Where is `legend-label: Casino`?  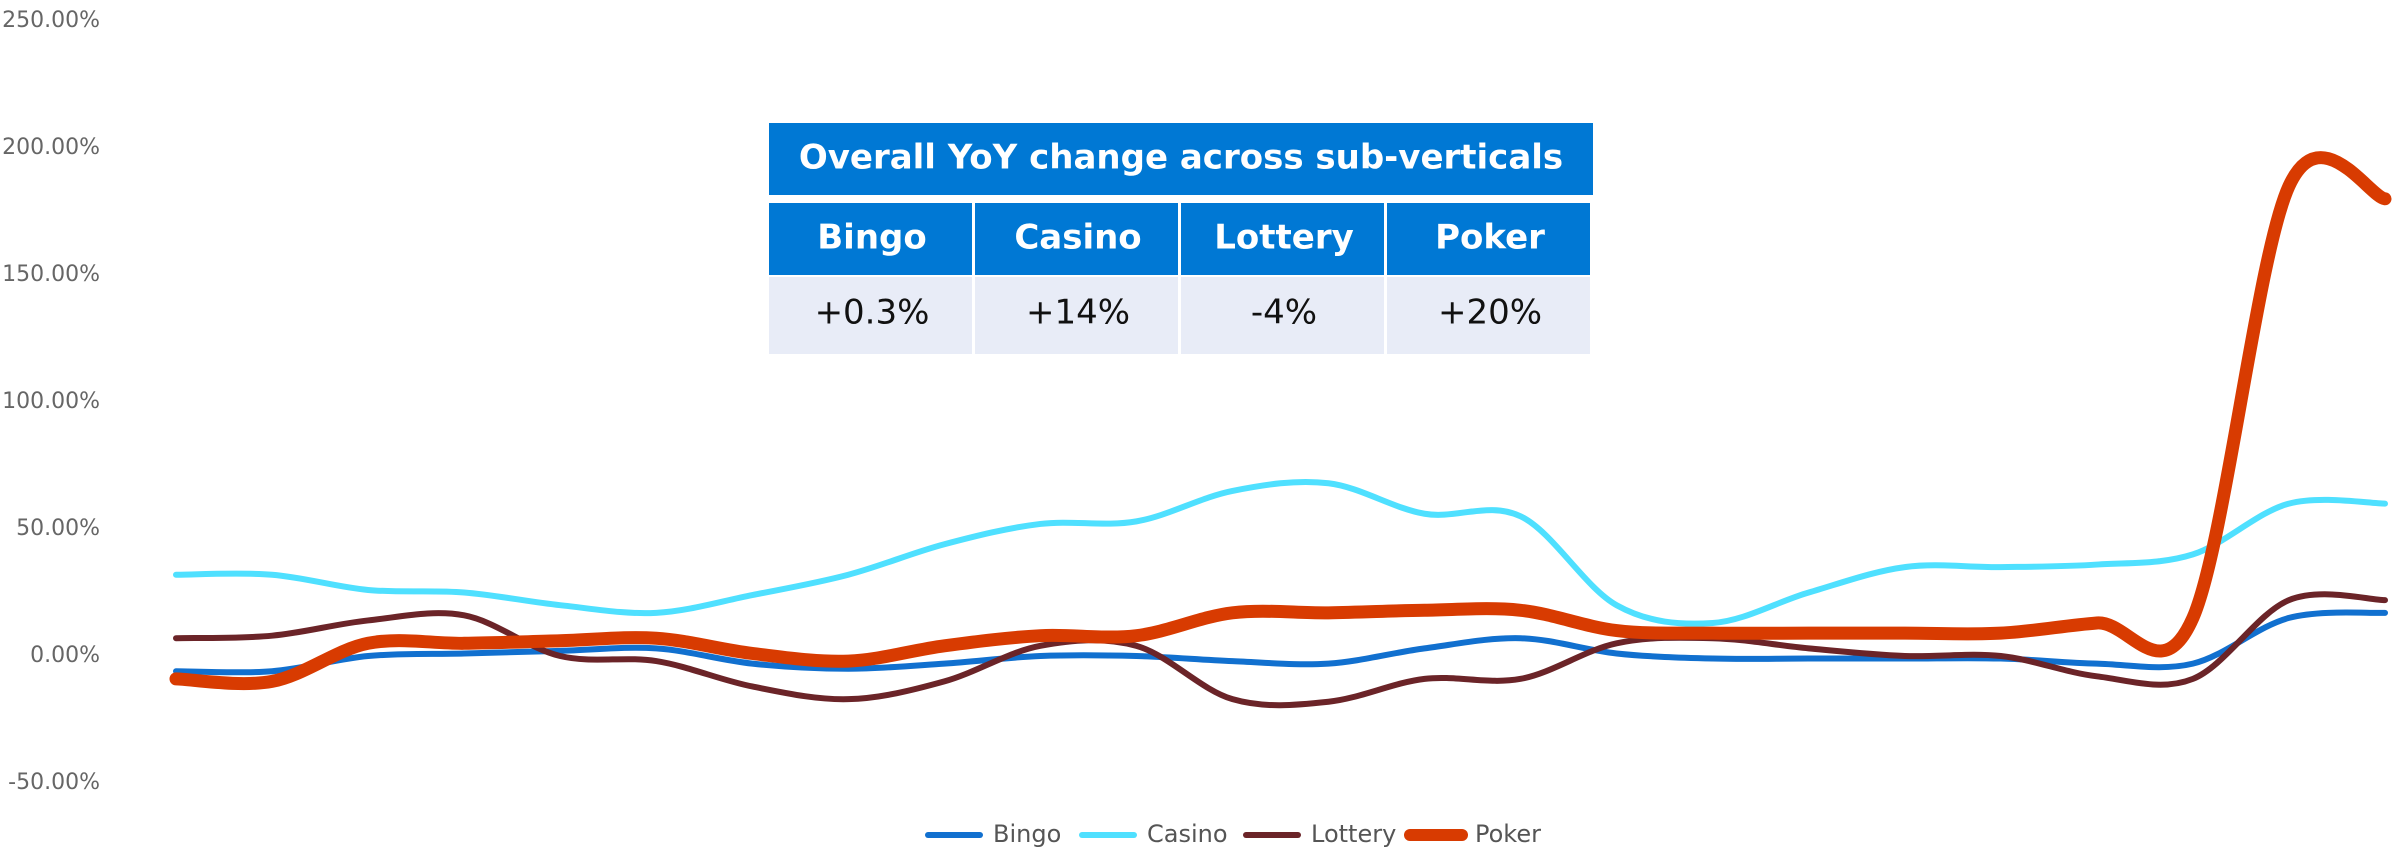 legend-label: Casino is located at coordinates (1187, 834).